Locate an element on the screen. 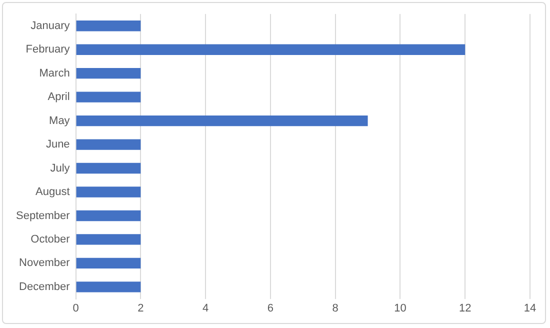 The image size is (550, 328). y-tick-label: December is located at coordinates (44, 286).